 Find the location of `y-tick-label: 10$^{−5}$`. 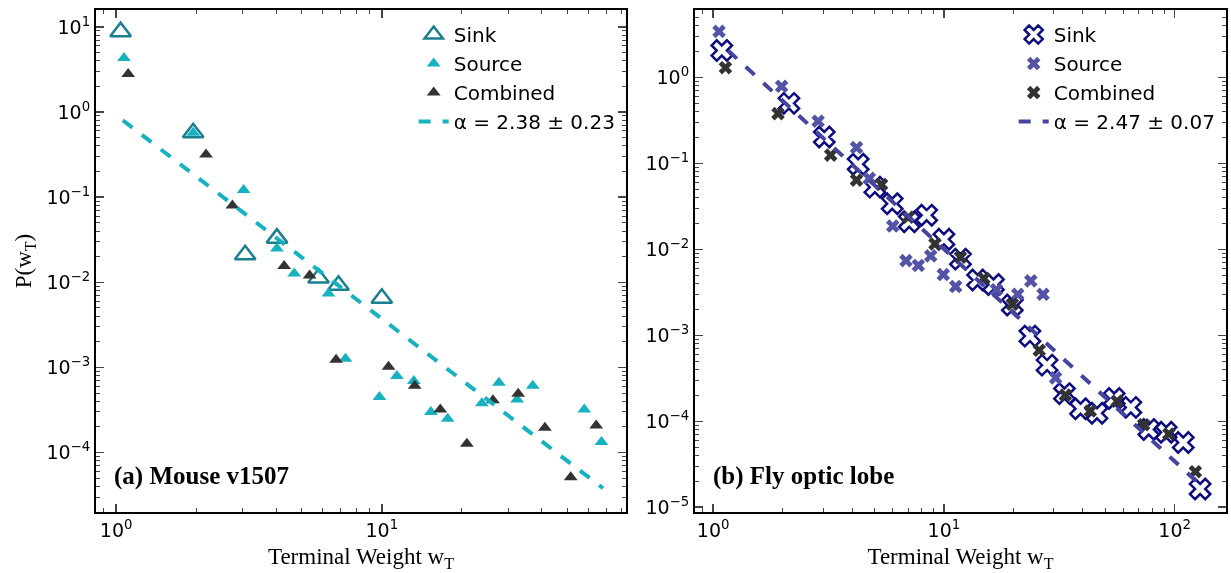

y-tick-label: 10$^{−5}$ is located at coordinates (667, 505).